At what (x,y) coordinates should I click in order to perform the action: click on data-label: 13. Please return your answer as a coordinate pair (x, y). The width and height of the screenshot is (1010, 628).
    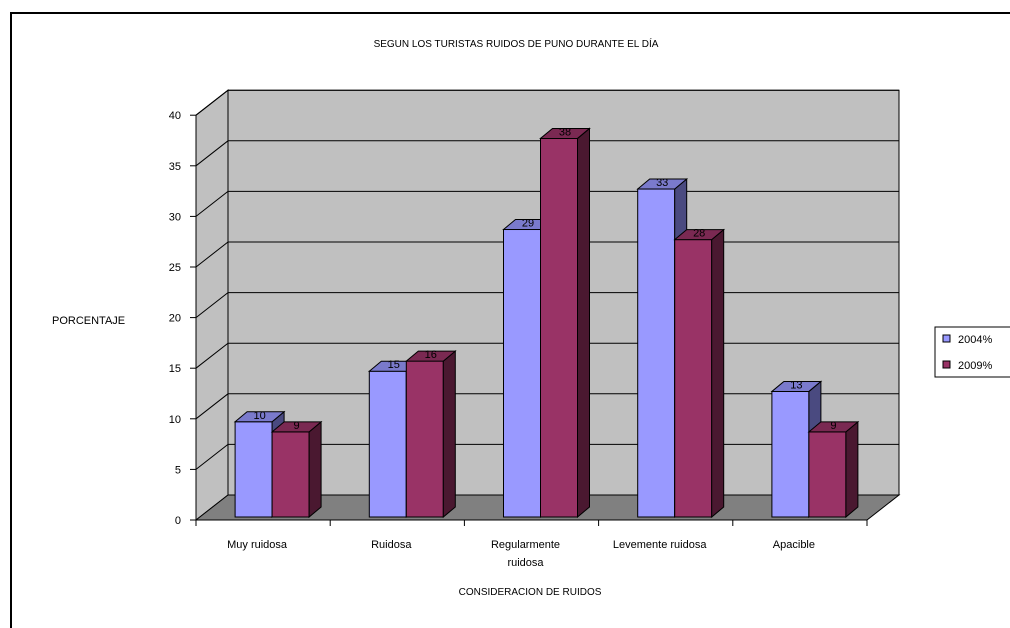
    Looking at the image, I should click on (796, 385).